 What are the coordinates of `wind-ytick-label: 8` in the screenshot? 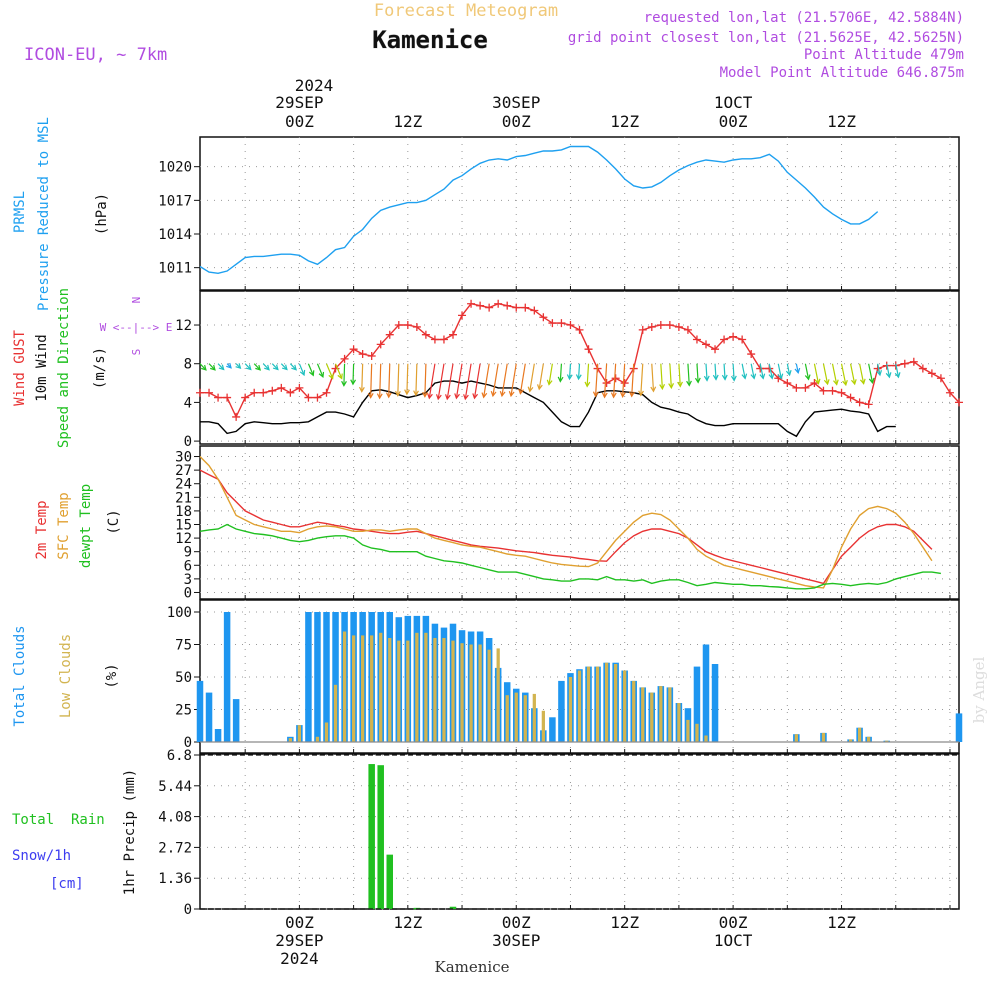 It's located at (188, 365).